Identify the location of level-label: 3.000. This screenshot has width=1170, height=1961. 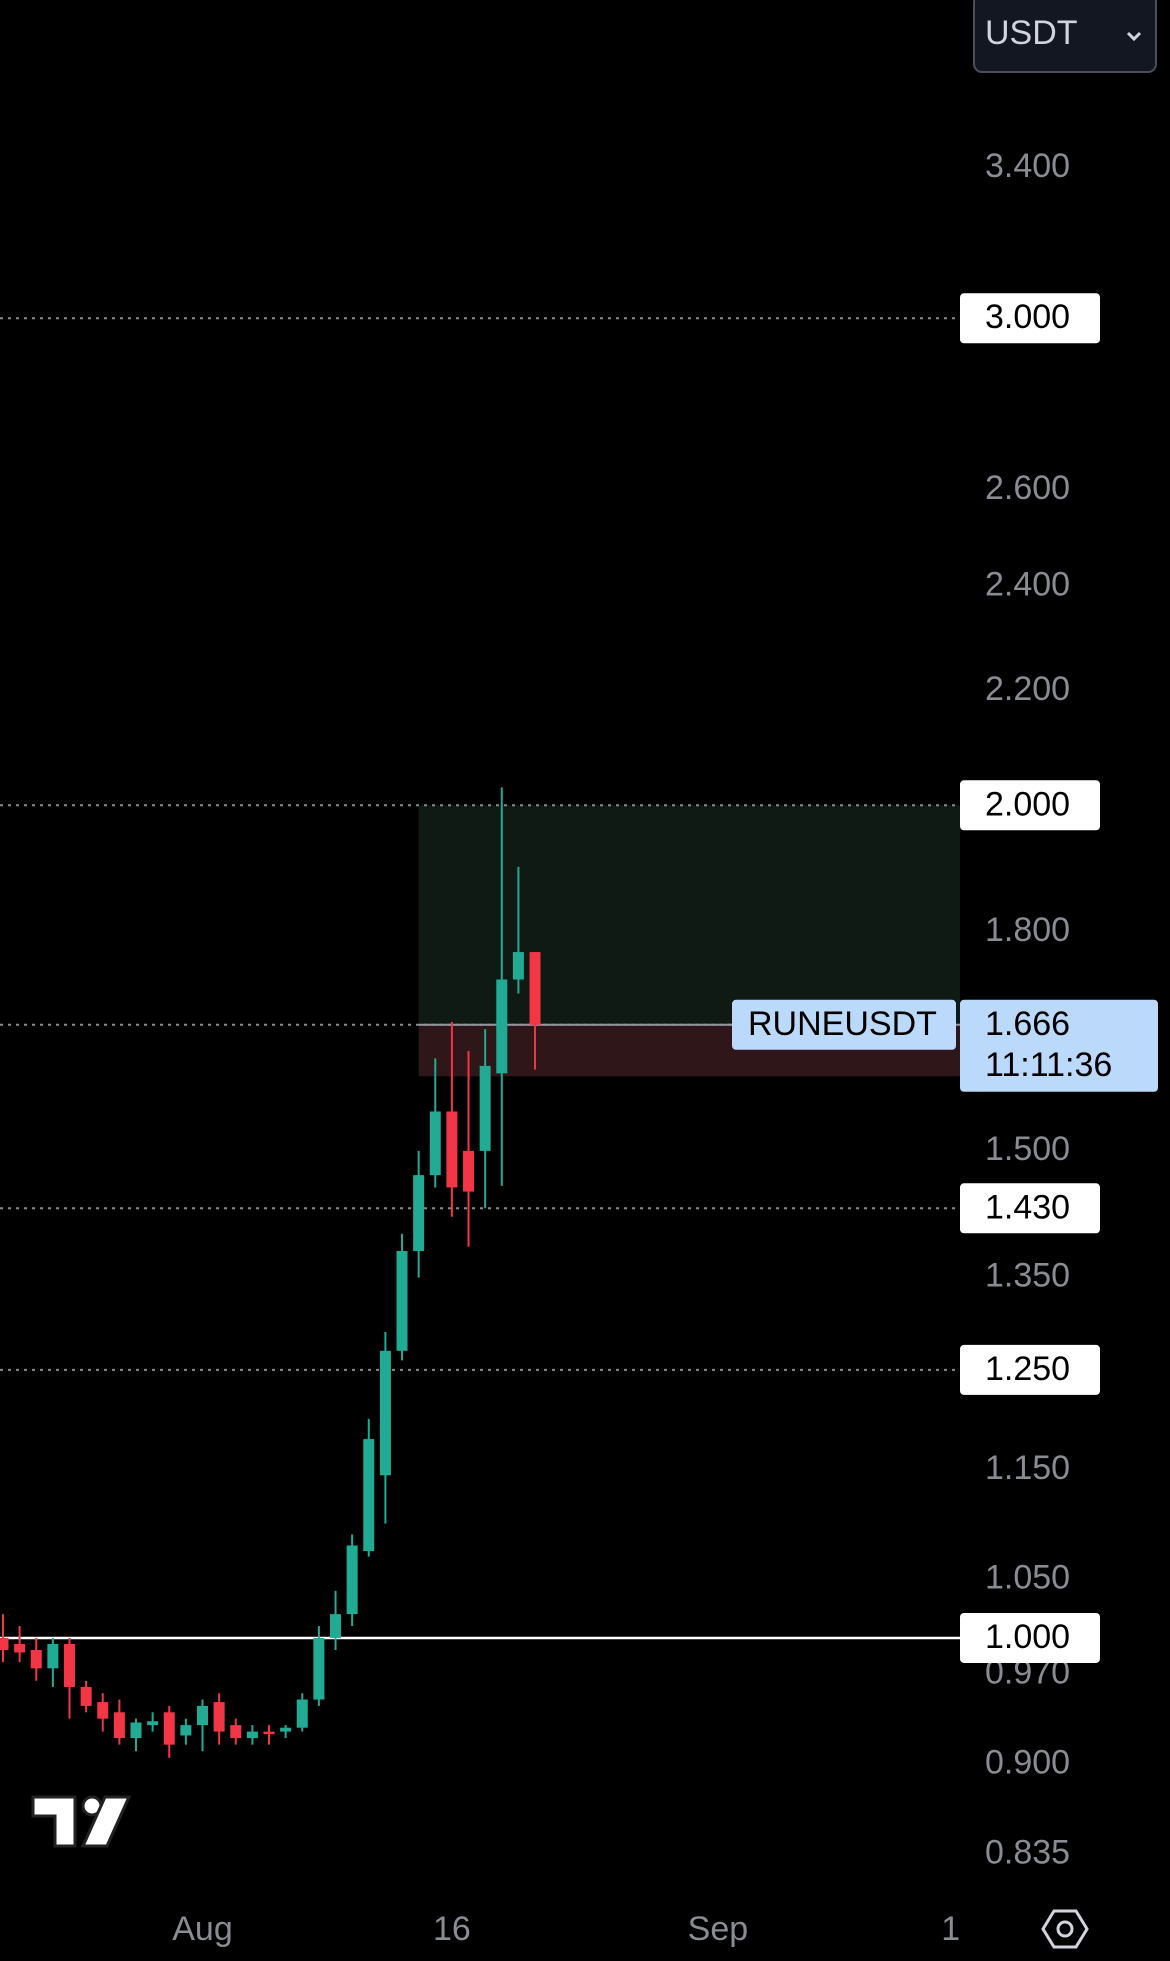
(1027, 317).